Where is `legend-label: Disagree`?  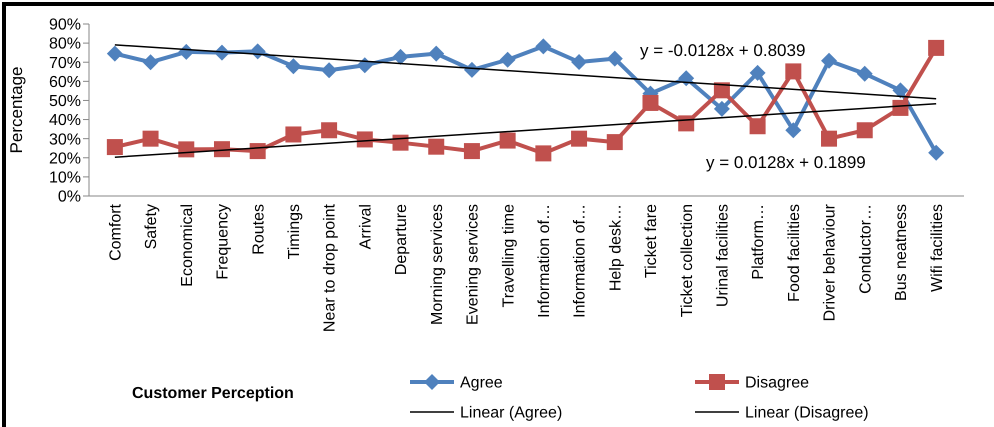 legend-label: Disagree is located at coordinates (777, 383).